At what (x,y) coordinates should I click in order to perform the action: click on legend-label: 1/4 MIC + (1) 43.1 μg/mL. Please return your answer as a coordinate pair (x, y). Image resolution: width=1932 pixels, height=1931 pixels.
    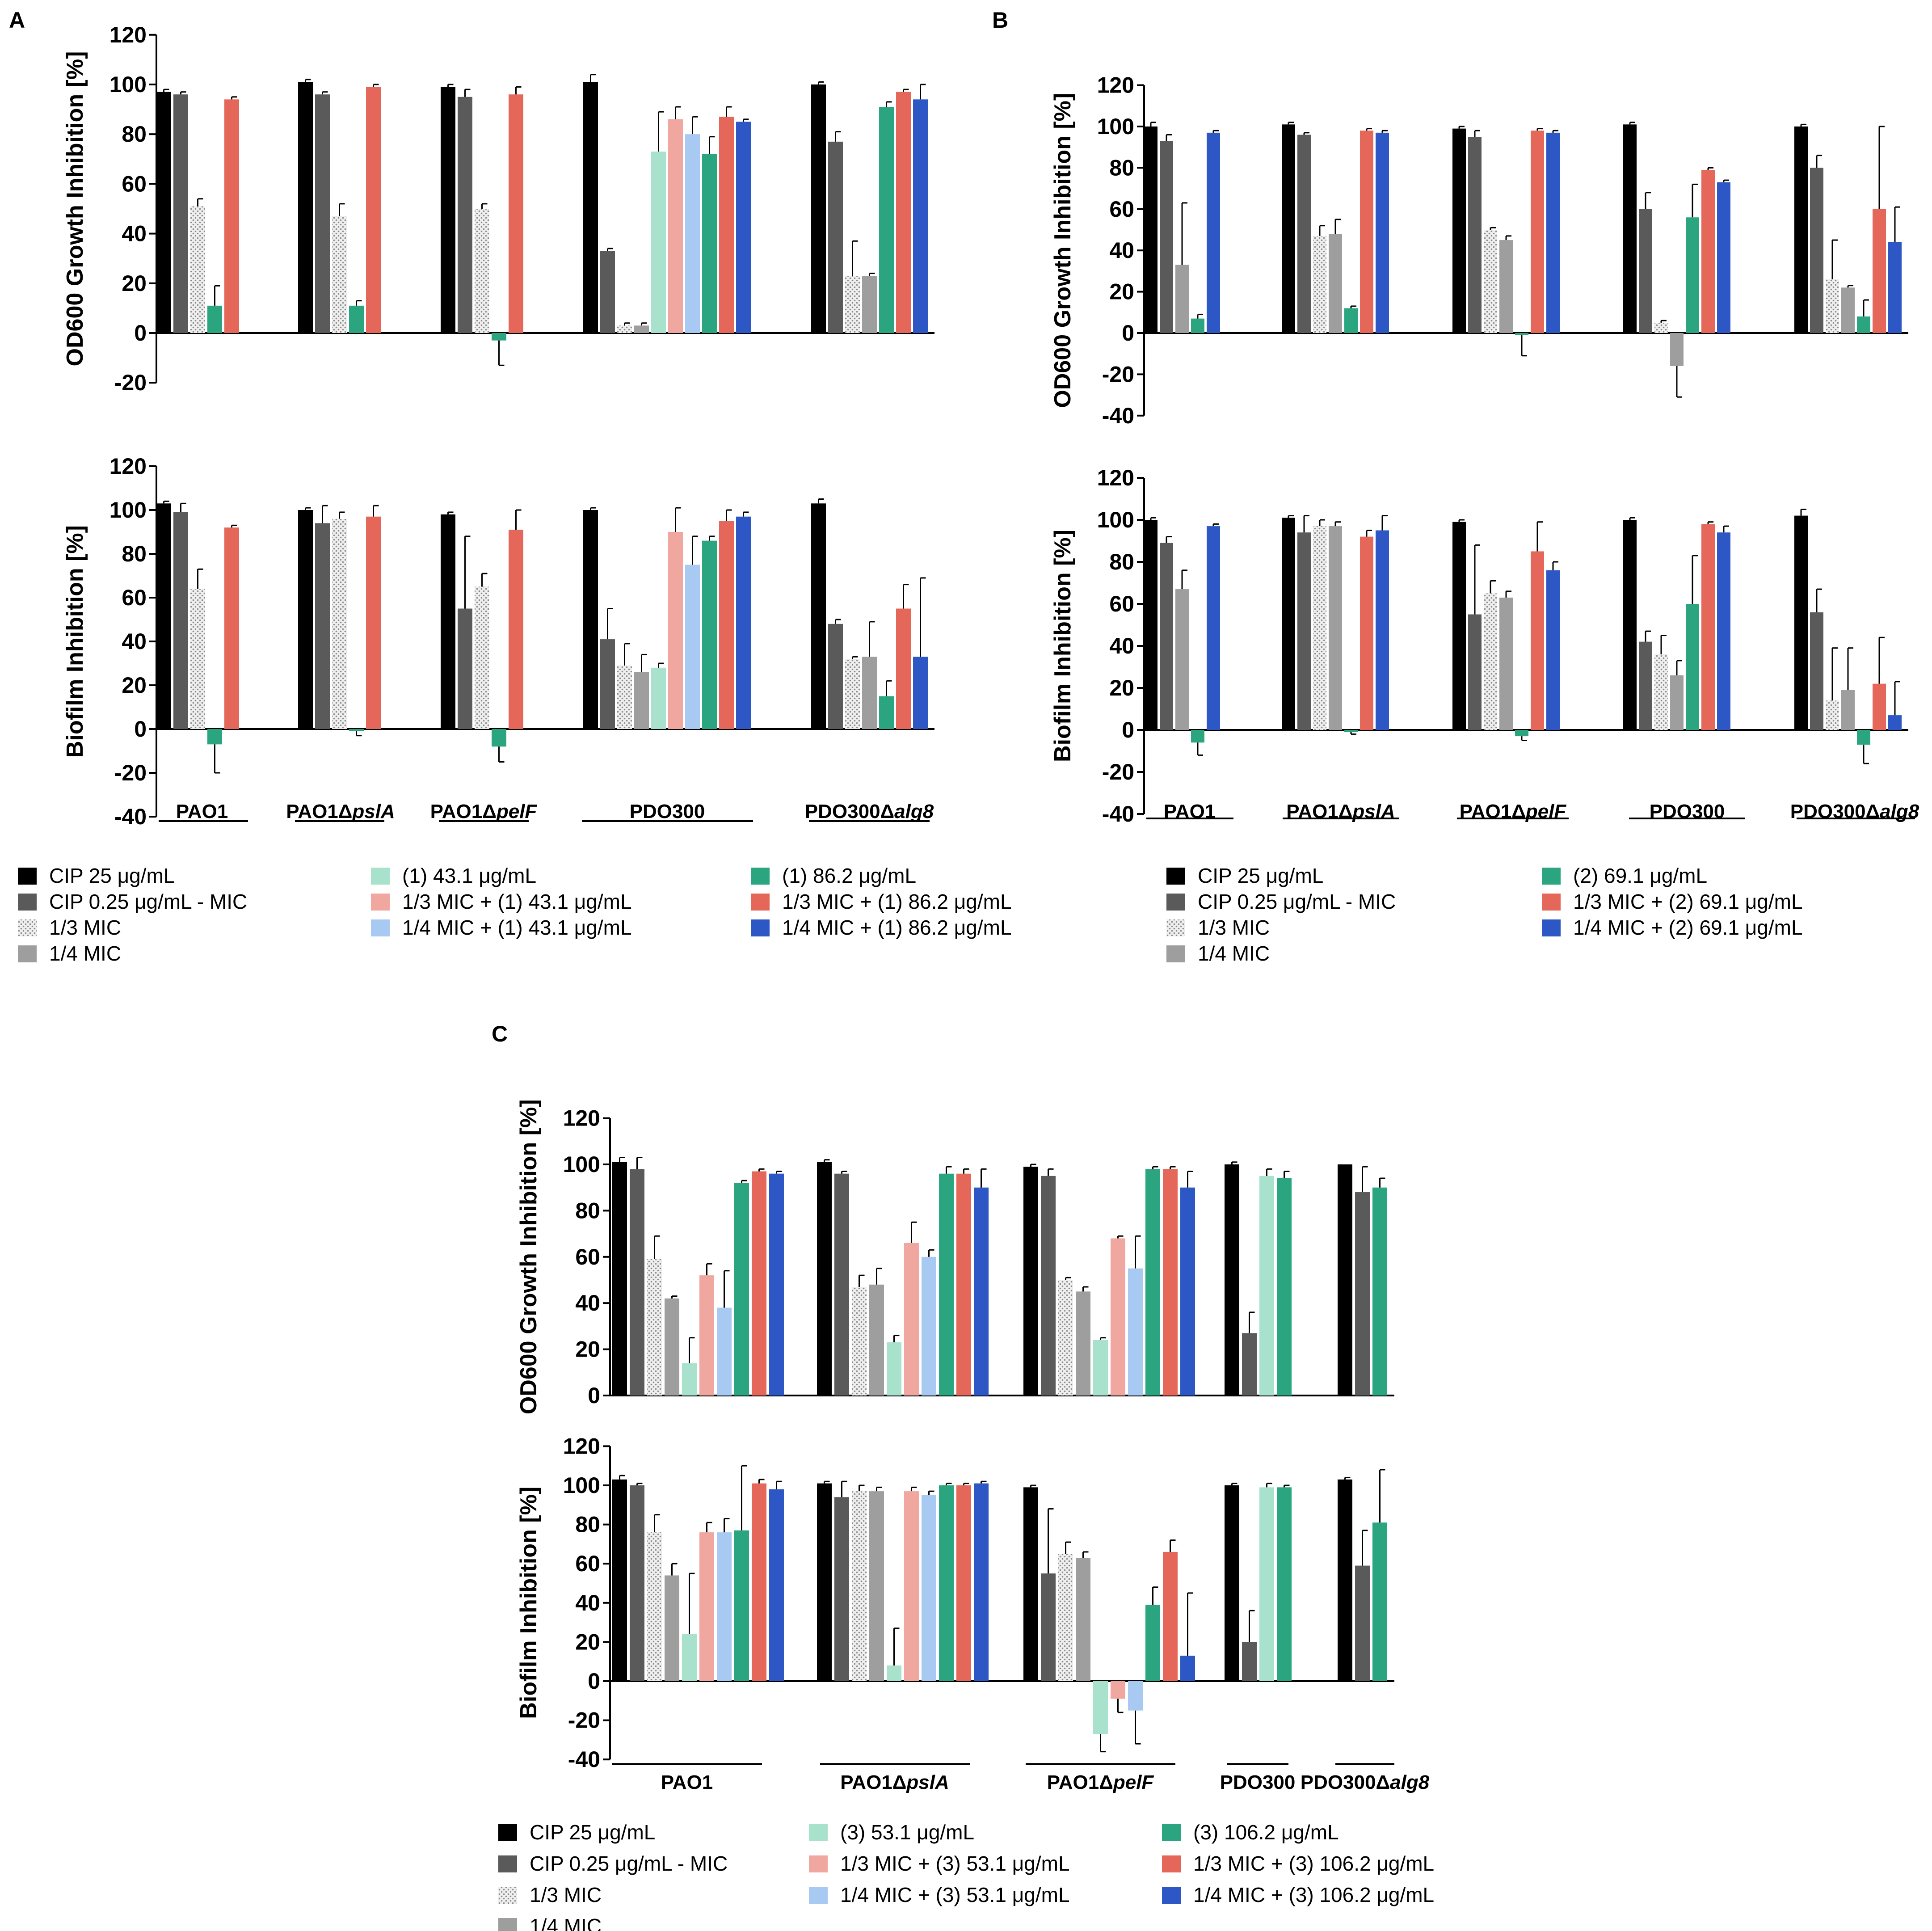
    Looking at the image, I should click on (517, 927).